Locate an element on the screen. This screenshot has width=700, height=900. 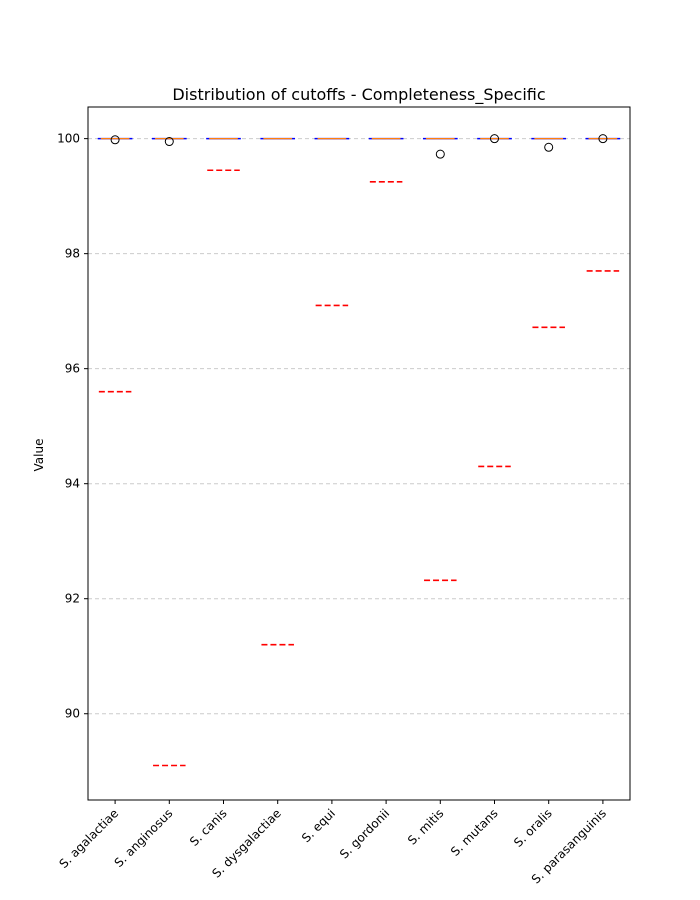
x-tick-label: S. oralis is located at coordinates (533, 828).